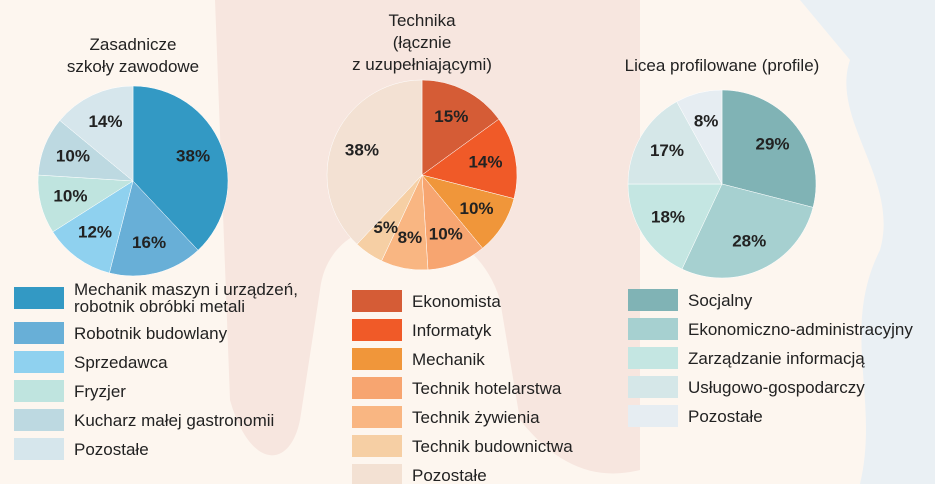 The width and height of the screenshot is (935, 484). I want to click on legend-item: Sprzedawca, so click(156, 362).